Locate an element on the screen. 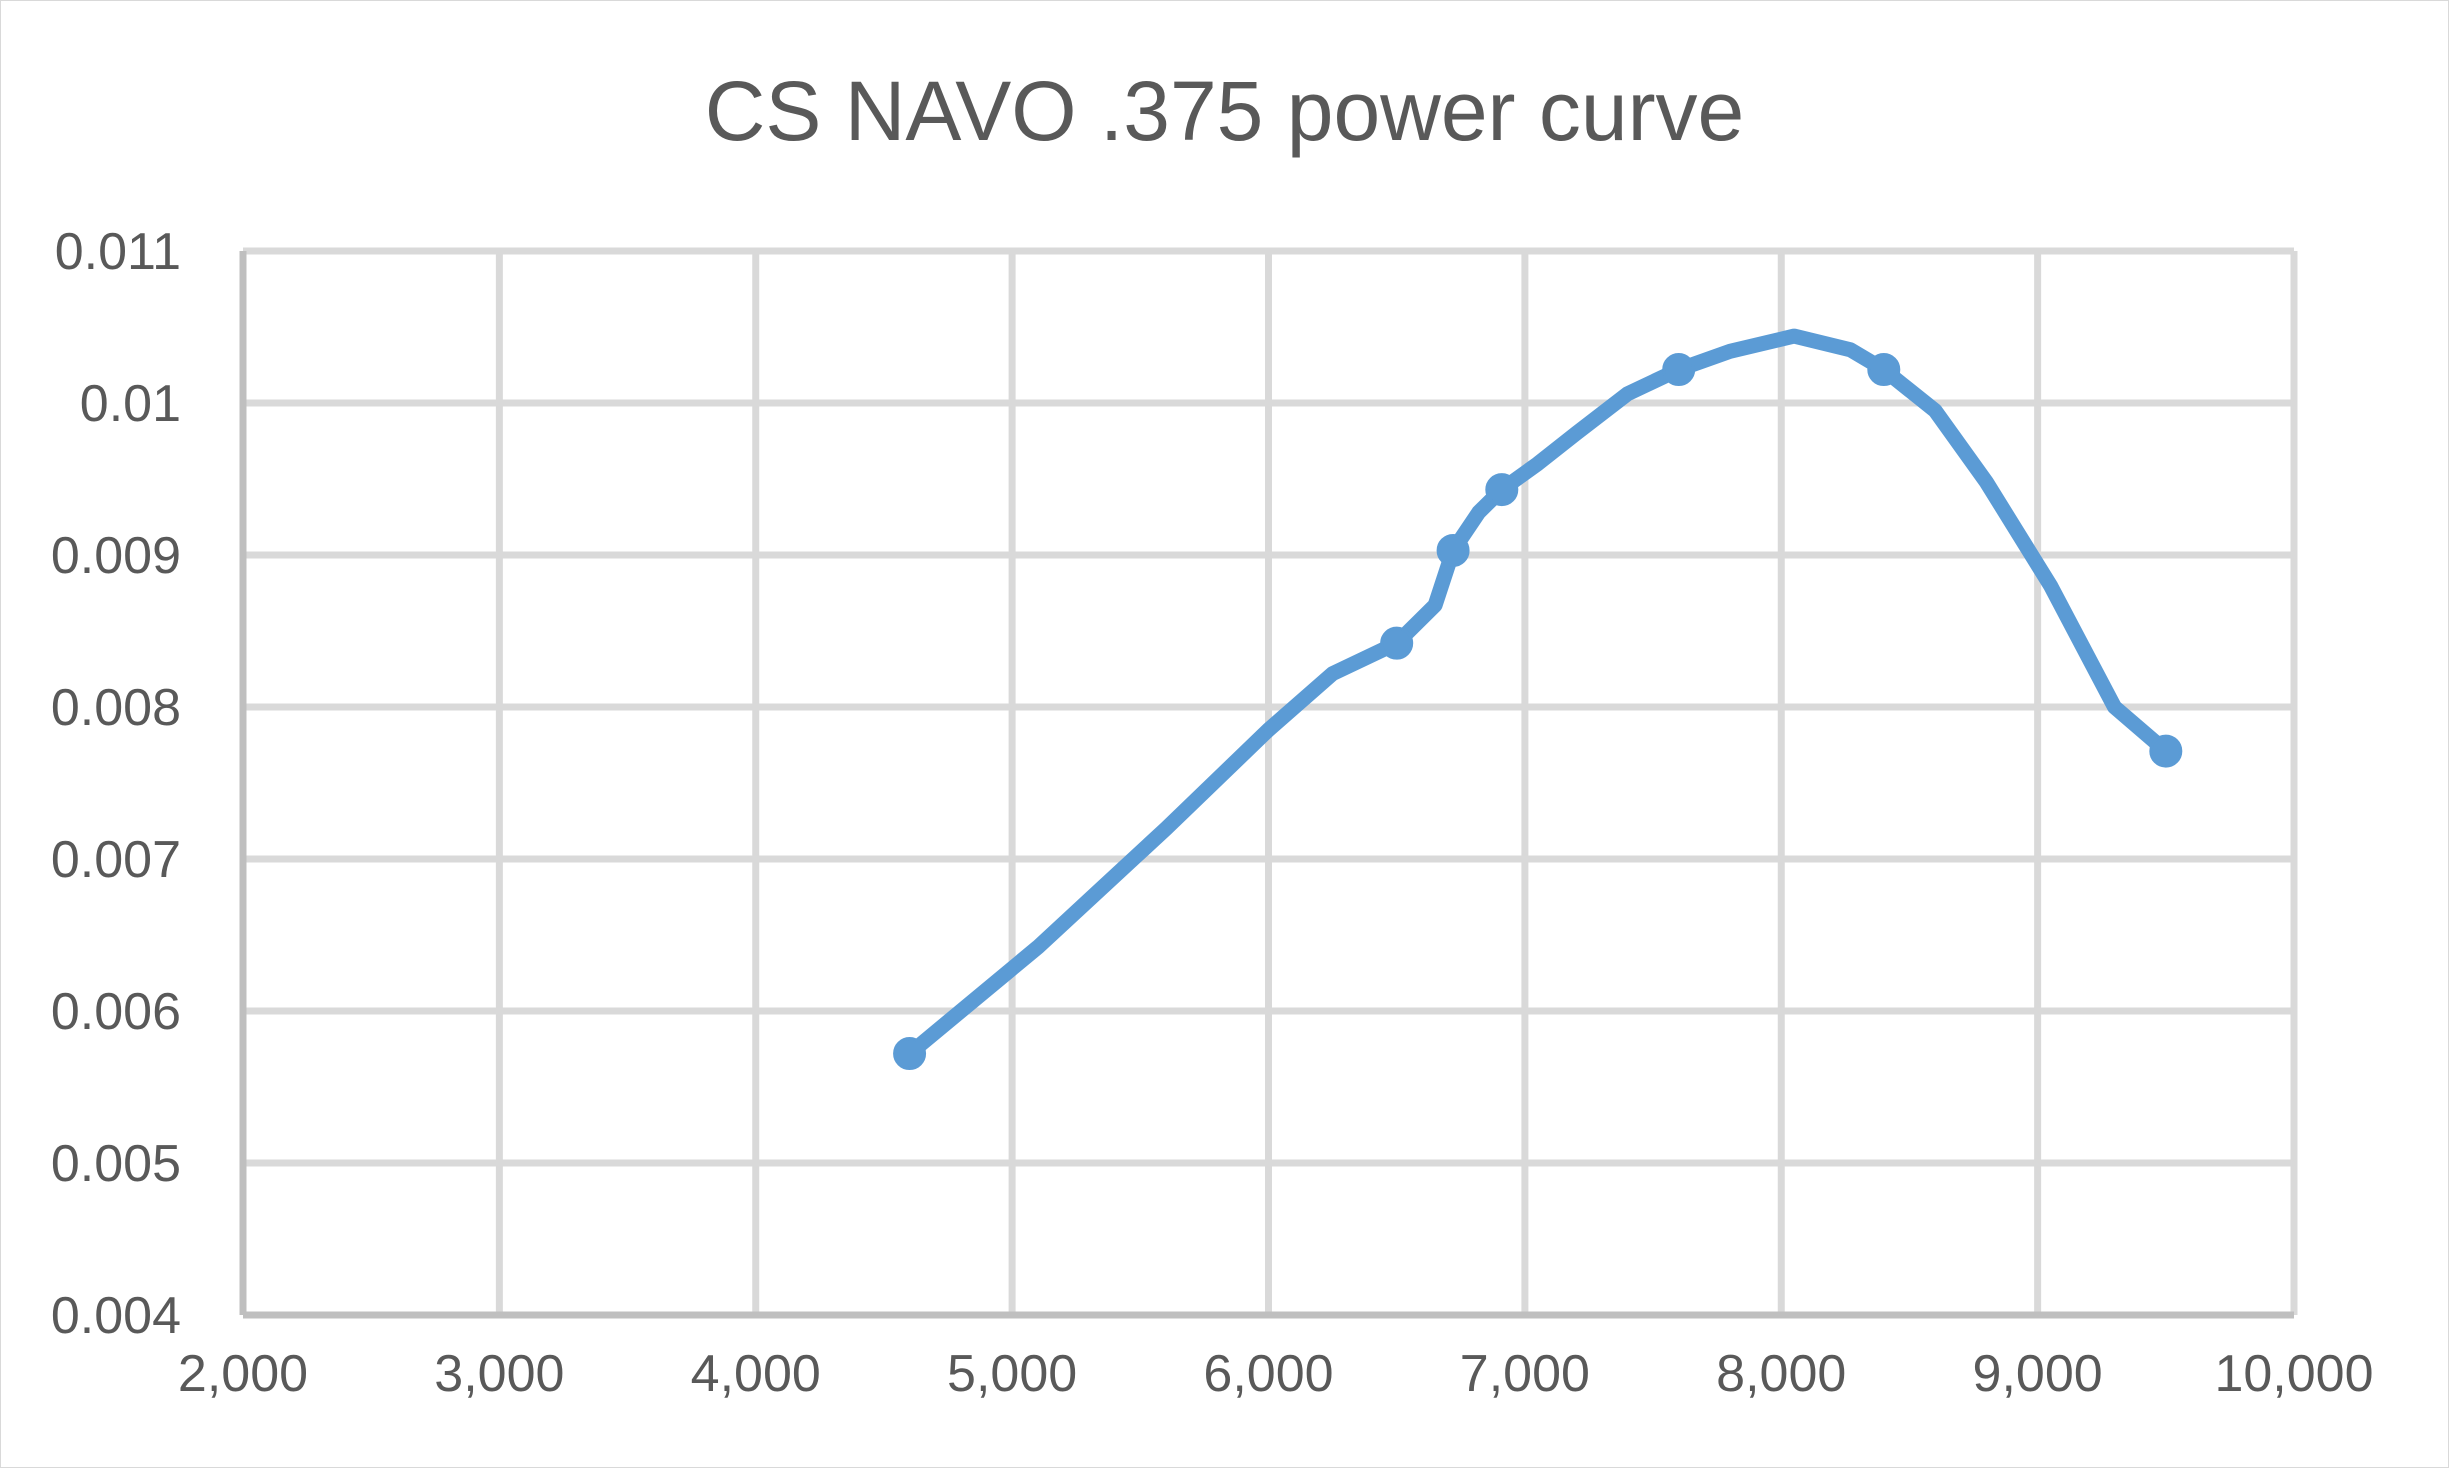 The image size is (2449, 1468). x-tick-label: 6,000 is located at coordinates (1268, 1374).